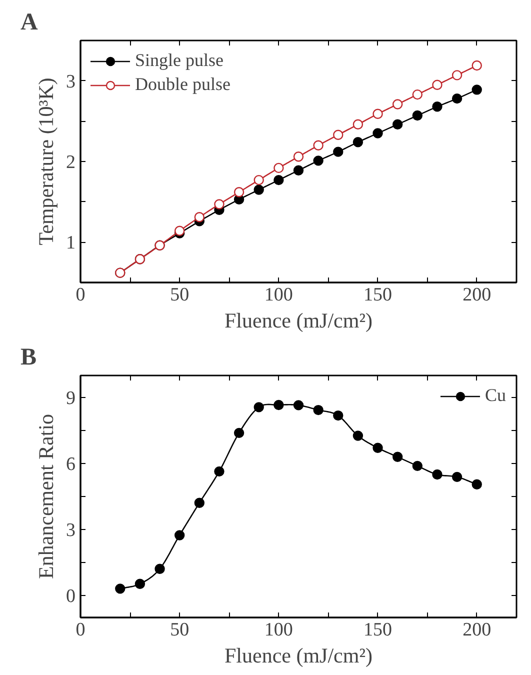 The image size is (531, 675). Describe the element at coordinates (71, 398) in the screenshot. I see `y-tick-label: 9` at that location.